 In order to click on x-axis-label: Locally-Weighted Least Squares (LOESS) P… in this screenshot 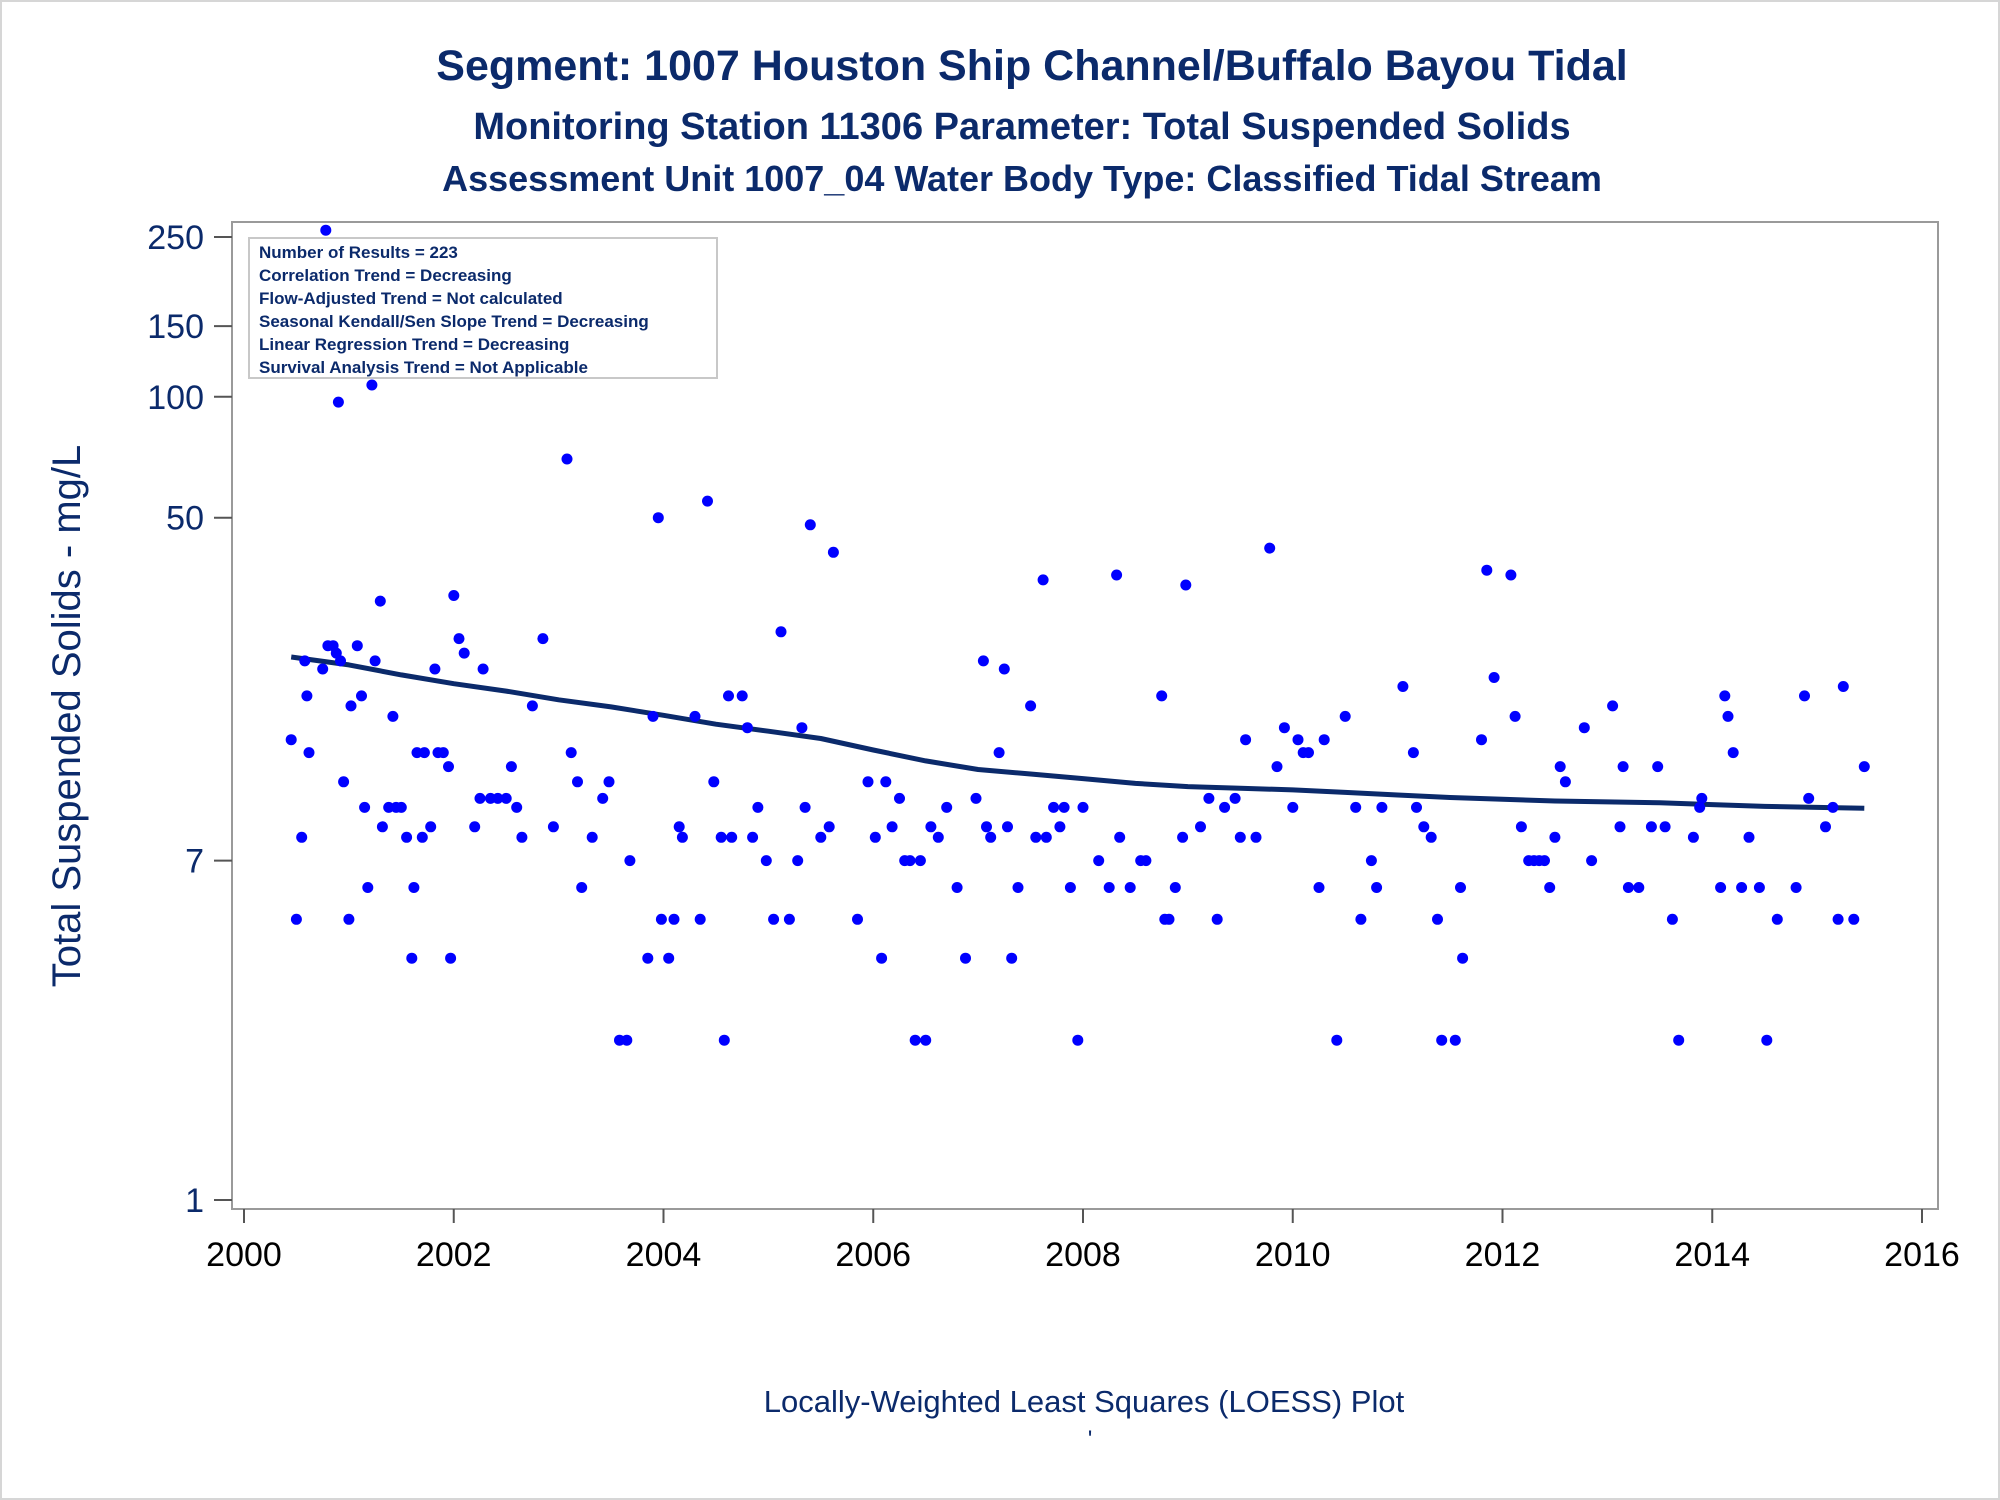, I will do `click(1084, 1401)`.